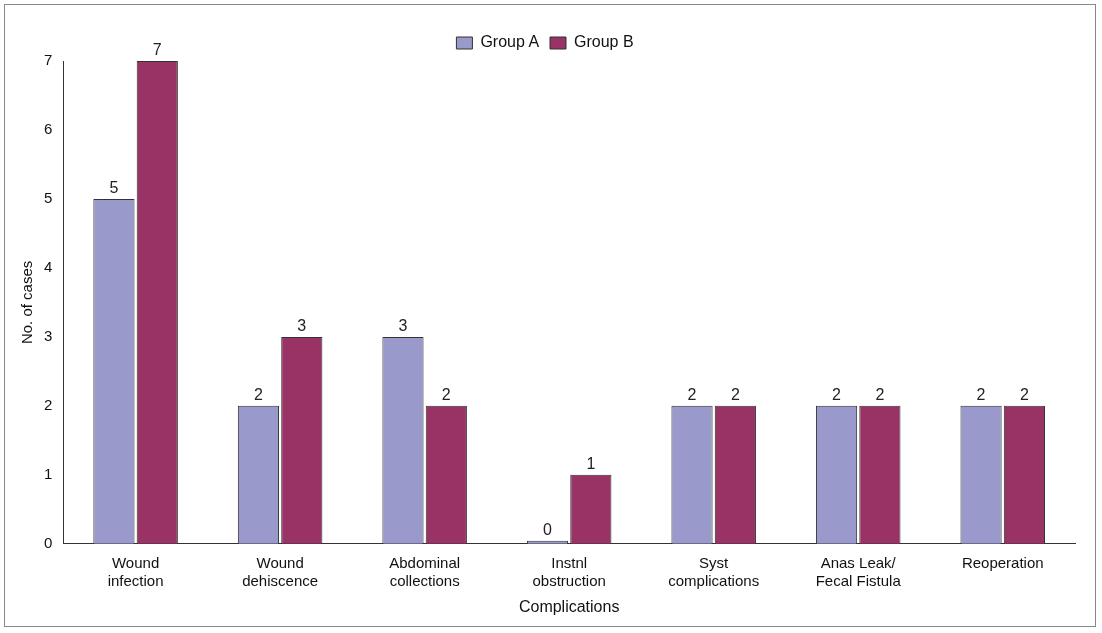  Describe the element at coordinates (157, 50) in the screenshot. I see `data-label: 7` at that location.